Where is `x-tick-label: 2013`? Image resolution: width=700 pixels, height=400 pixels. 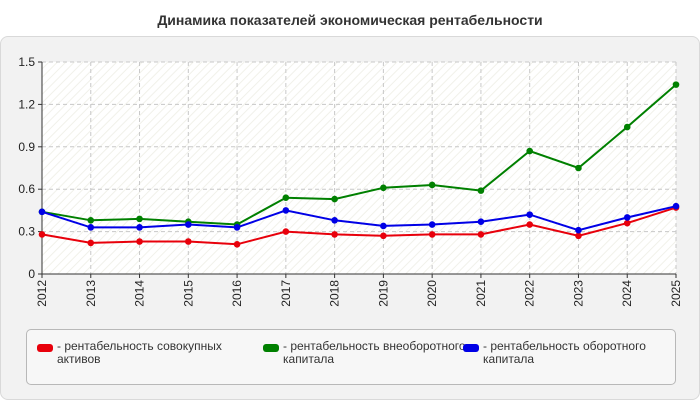
x-tick-label: 2013 is located at coordinates (91, 293).